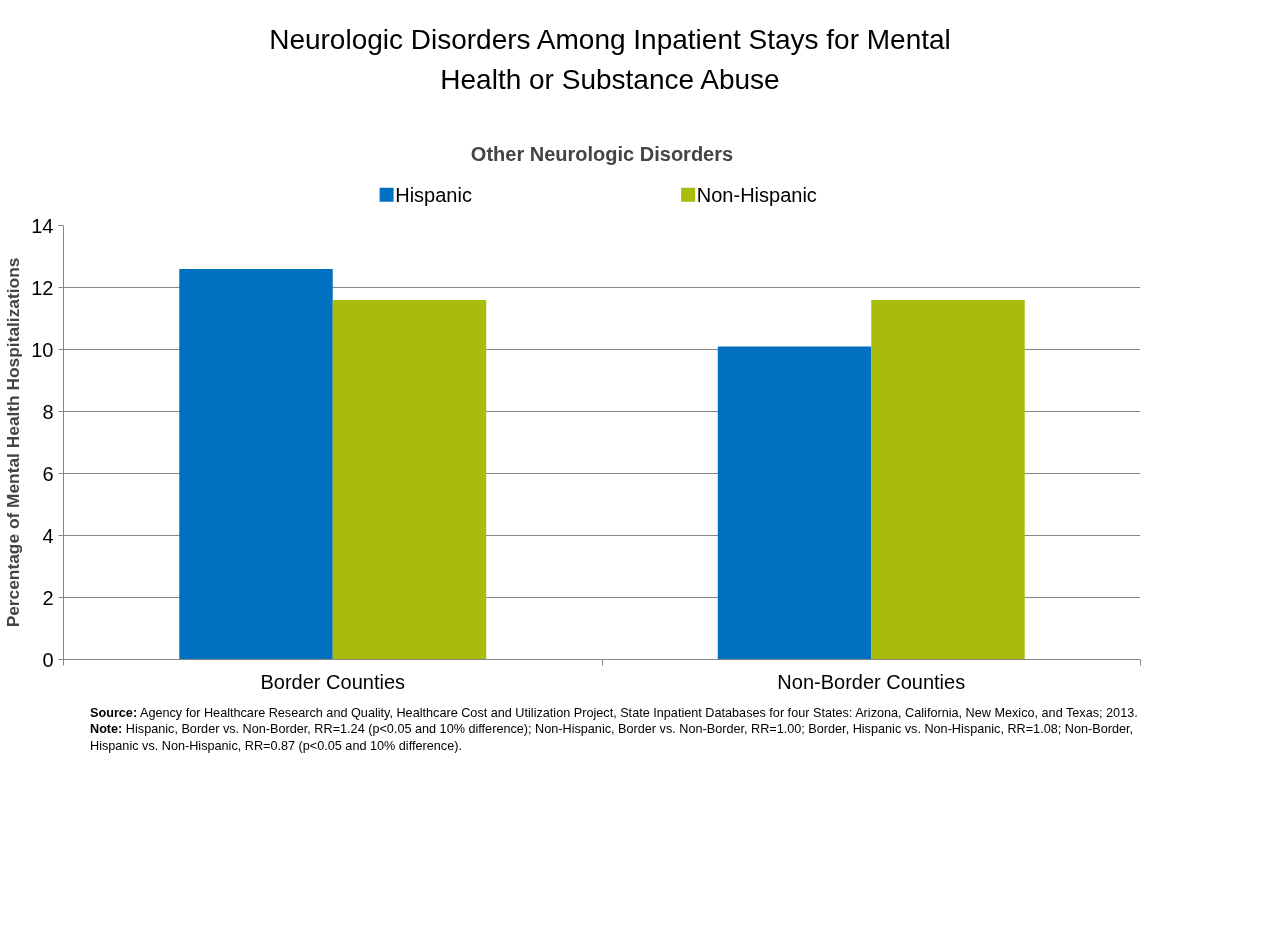 This screenshot has width=1264, height=948. What do you see at coordinates (13, 442) in the screenshot?
I see `y-axis-title: Percentage of Mental Health Hospitalizations` at bounding box center [13, 442].